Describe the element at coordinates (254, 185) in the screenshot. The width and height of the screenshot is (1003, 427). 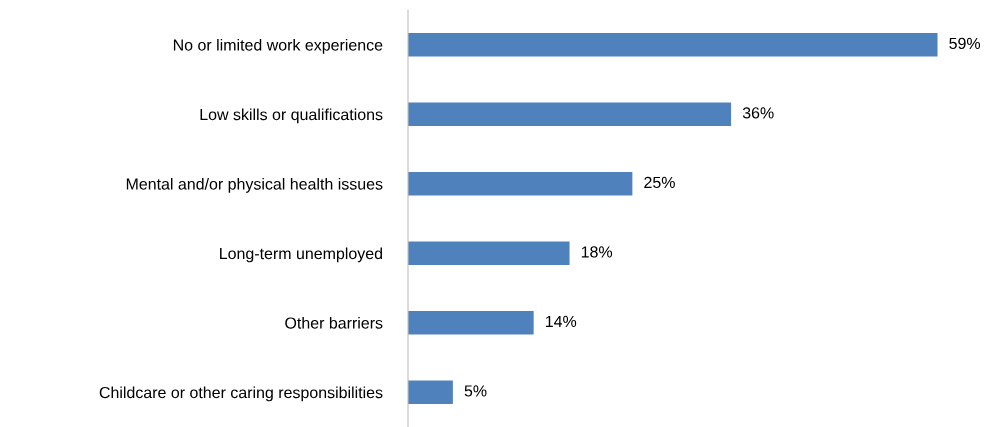
I see `y-tick-label: Mental and/or physical health issues` at that location.